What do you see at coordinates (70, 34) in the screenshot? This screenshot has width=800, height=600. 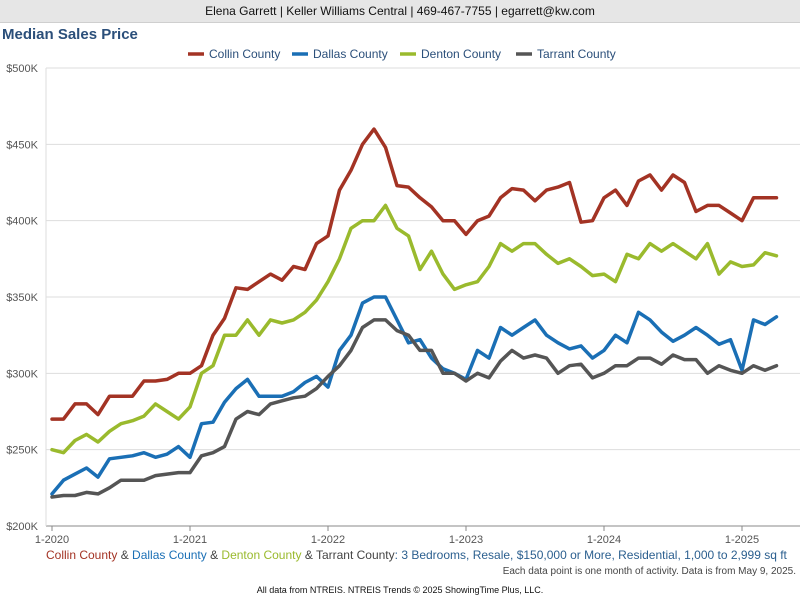 I see `chart-title: Median Sales Price` at bounding box center [70, 34].